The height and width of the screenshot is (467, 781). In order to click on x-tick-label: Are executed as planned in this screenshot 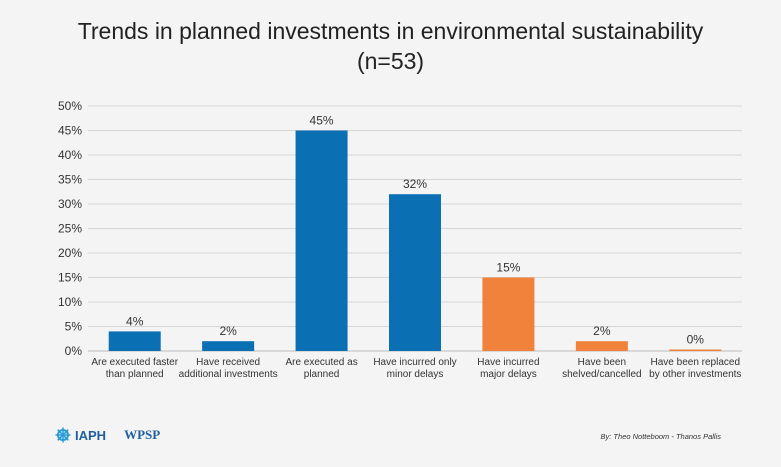, I will do `click(321, 368)`.